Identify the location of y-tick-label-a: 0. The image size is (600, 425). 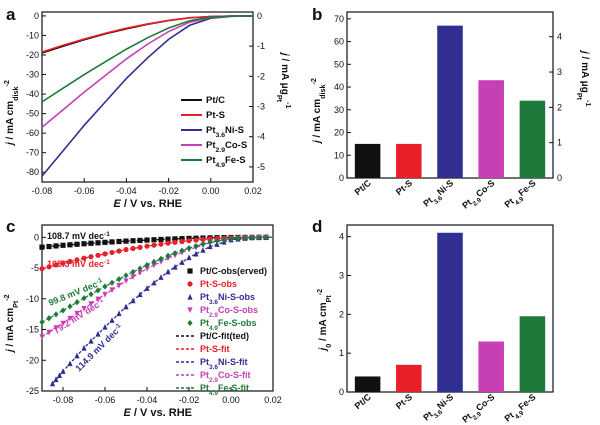
(36, 16).